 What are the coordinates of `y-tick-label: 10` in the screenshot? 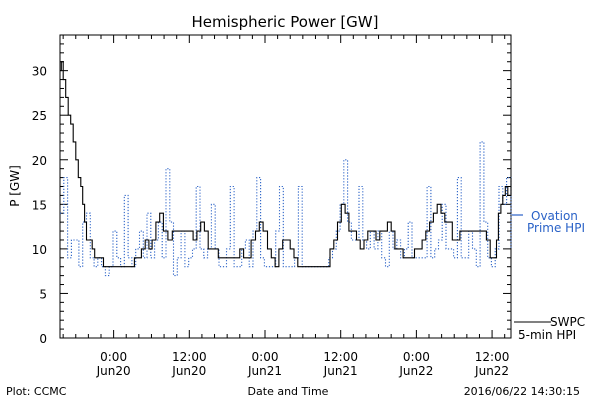 It's located at (39, 250).